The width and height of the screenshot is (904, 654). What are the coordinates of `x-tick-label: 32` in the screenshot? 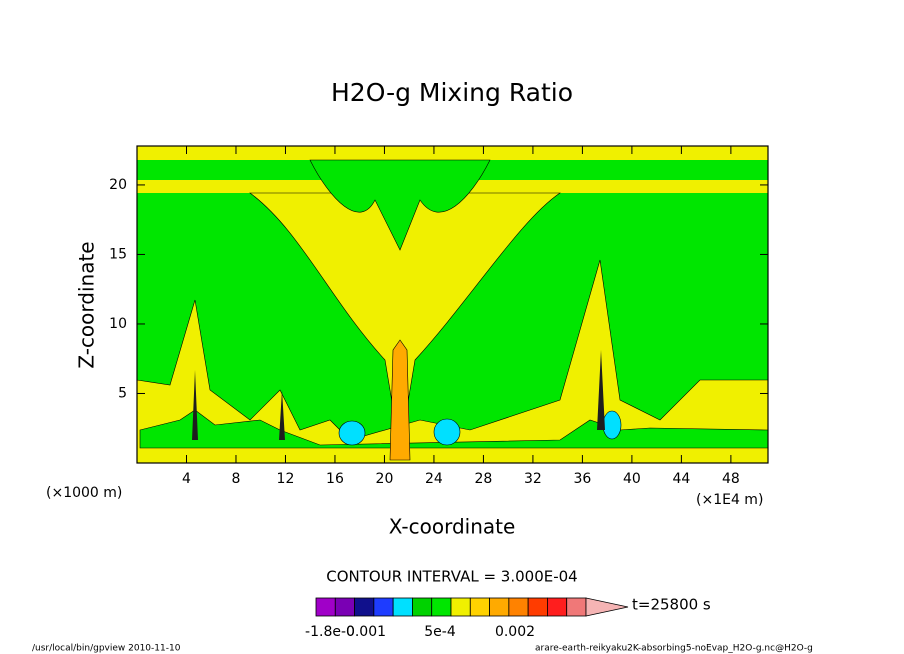 It's located at (533, 479).